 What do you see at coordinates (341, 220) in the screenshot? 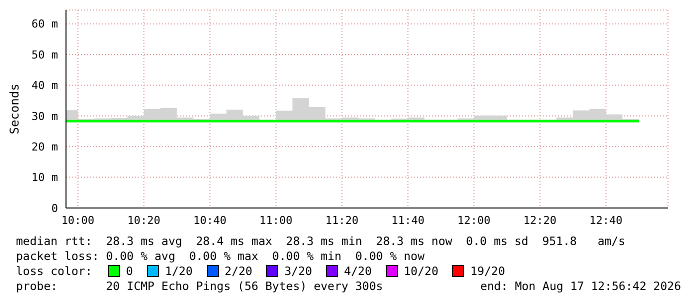
I see `x-tick-label: 11:20` at bounding box center [341, 220].